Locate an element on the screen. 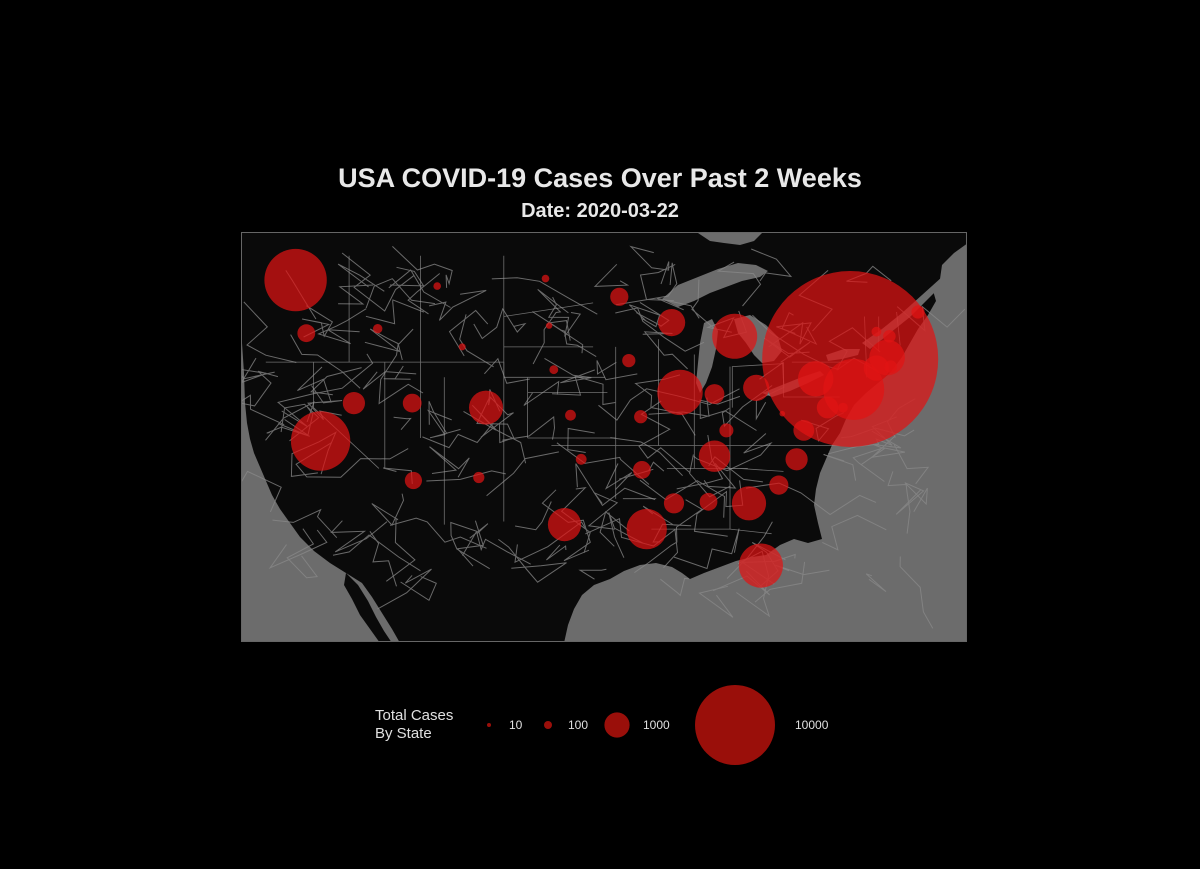 The width and height of the screenshot is (1200, 869). case-bubble-ohio is located at coordinates (756, 387).